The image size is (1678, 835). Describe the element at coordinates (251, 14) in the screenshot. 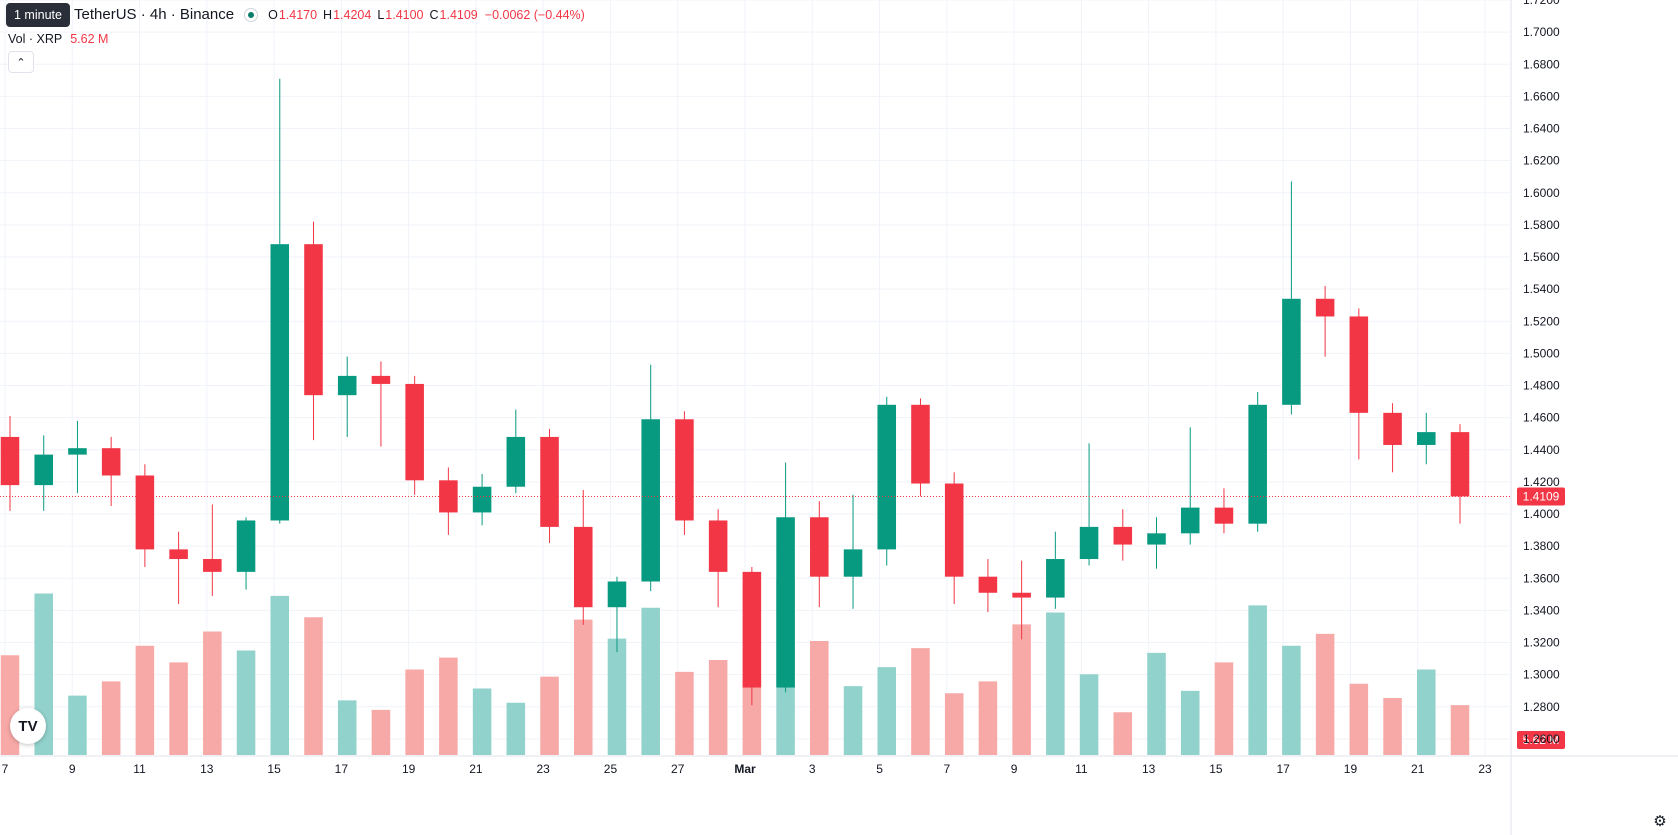

I see `market-status-icon` at that location.